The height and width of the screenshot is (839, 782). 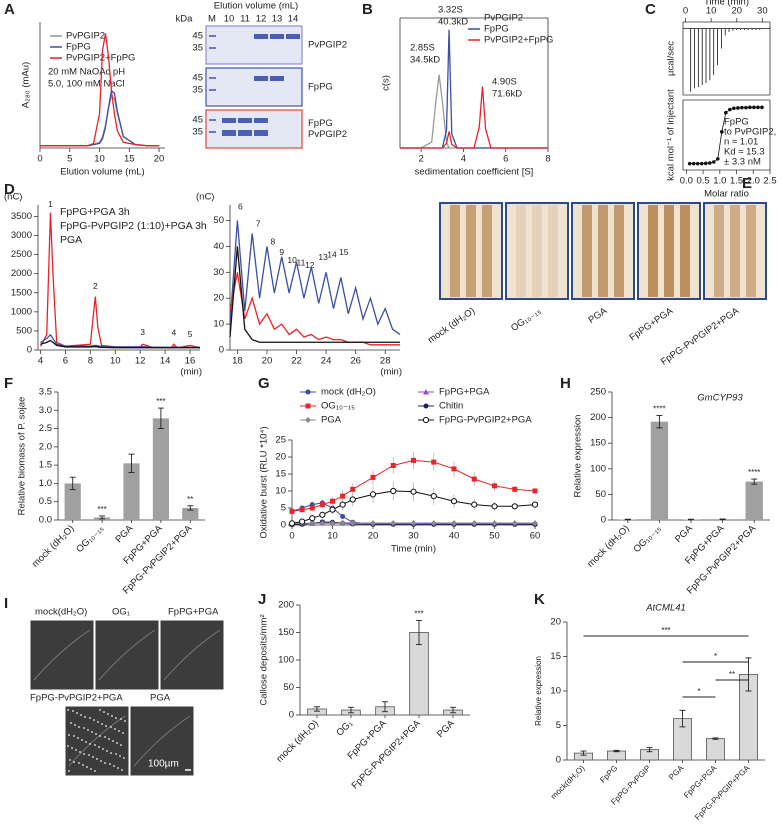 I want to click on x-tick-label: OG₁₀₋₁₅, so click(x=90, y=539).